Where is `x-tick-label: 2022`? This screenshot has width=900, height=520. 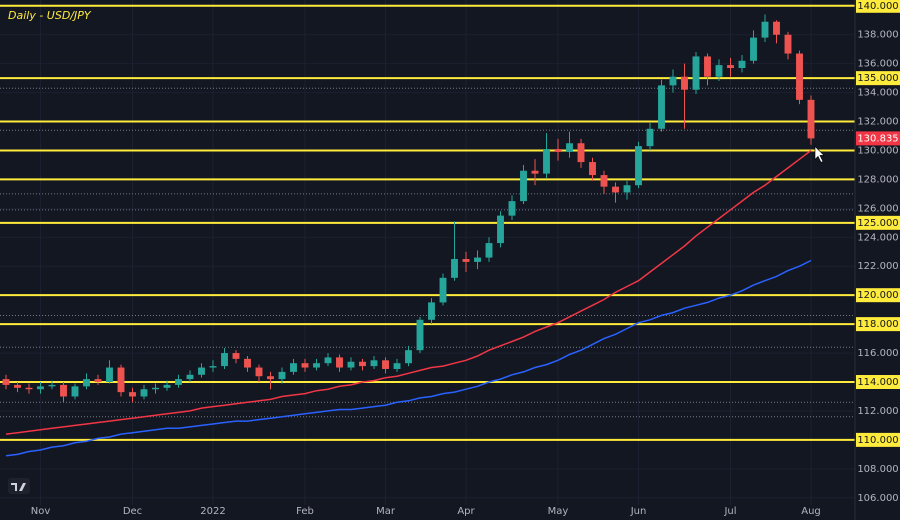 x-tick-label: 2022 is located at coordinates (212, 511).